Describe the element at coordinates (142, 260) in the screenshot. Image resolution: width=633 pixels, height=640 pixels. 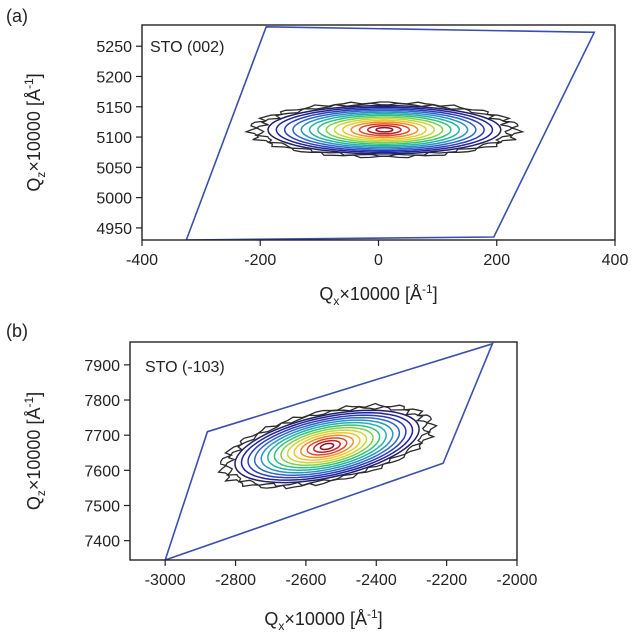
I see `x-tick-label-a: -400` at that location.